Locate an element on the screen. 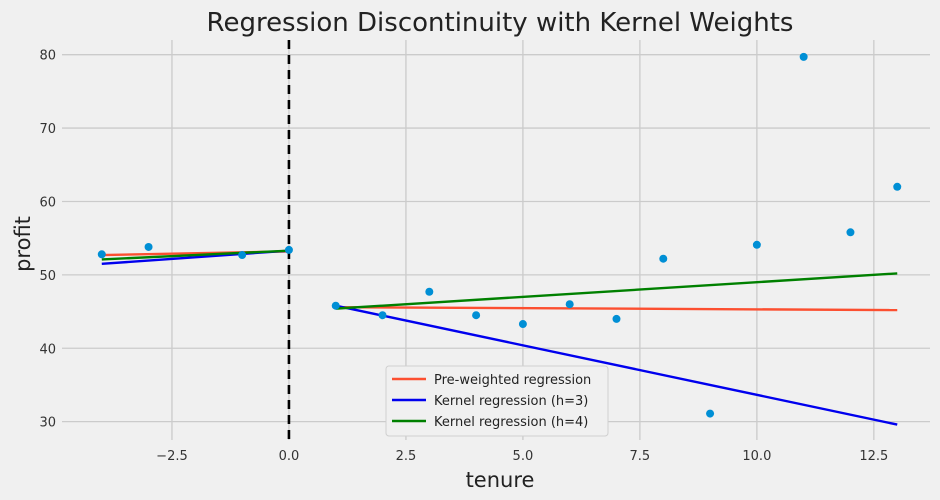  legend-box is located at coordinates (497, 401).